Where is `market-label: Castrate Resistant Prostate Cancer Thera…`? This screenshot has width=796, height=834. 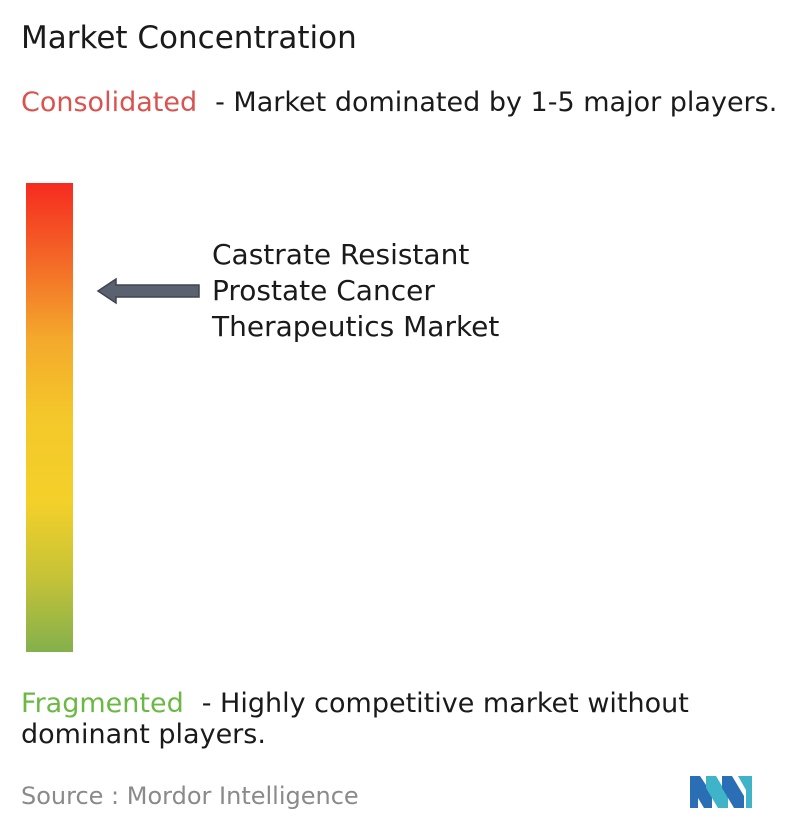
market-label: Castrate Resistant Prostate Cancer Thera… is located at coordinates (412, 291).